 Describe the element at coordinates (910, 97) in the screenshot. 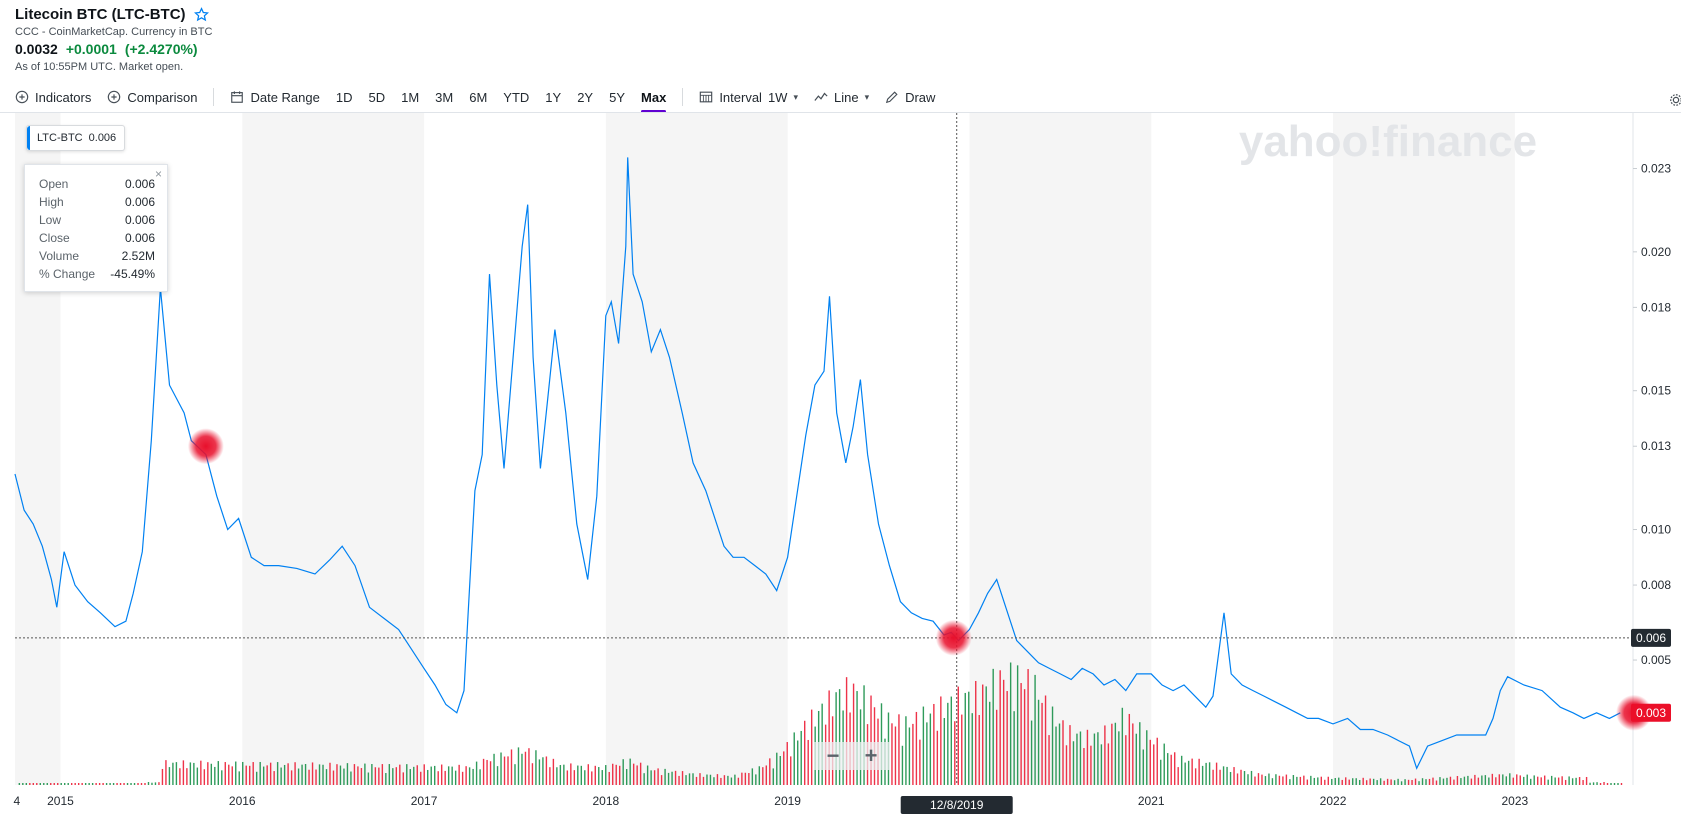

I see `draw-button: Draw` at that location.